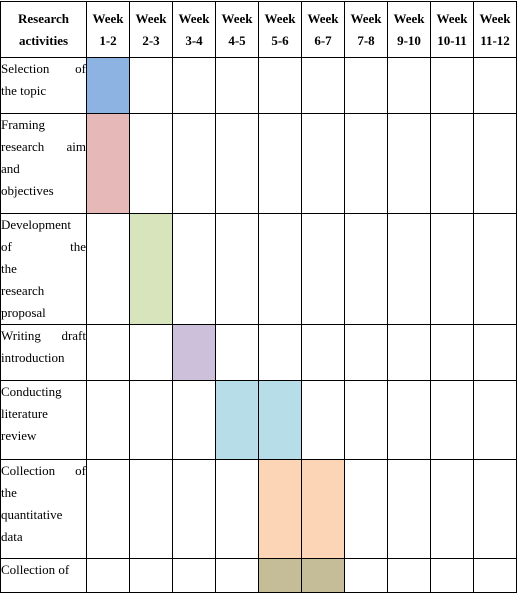 The height and width of the screenshot is (593, 519). Describe the element at coordinates (43, 40) in the screenshot. I see `header-activity-line-2: activities` at that location.